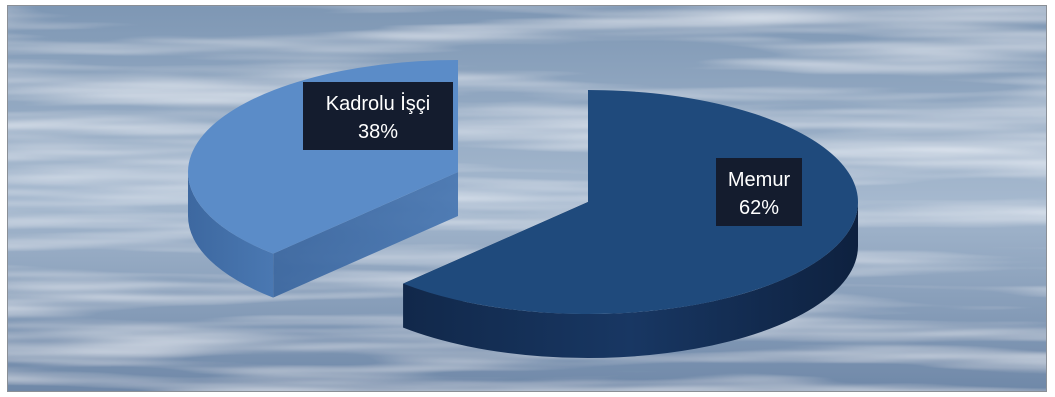  I want to click on slice-cut-face, so click(365, 235).